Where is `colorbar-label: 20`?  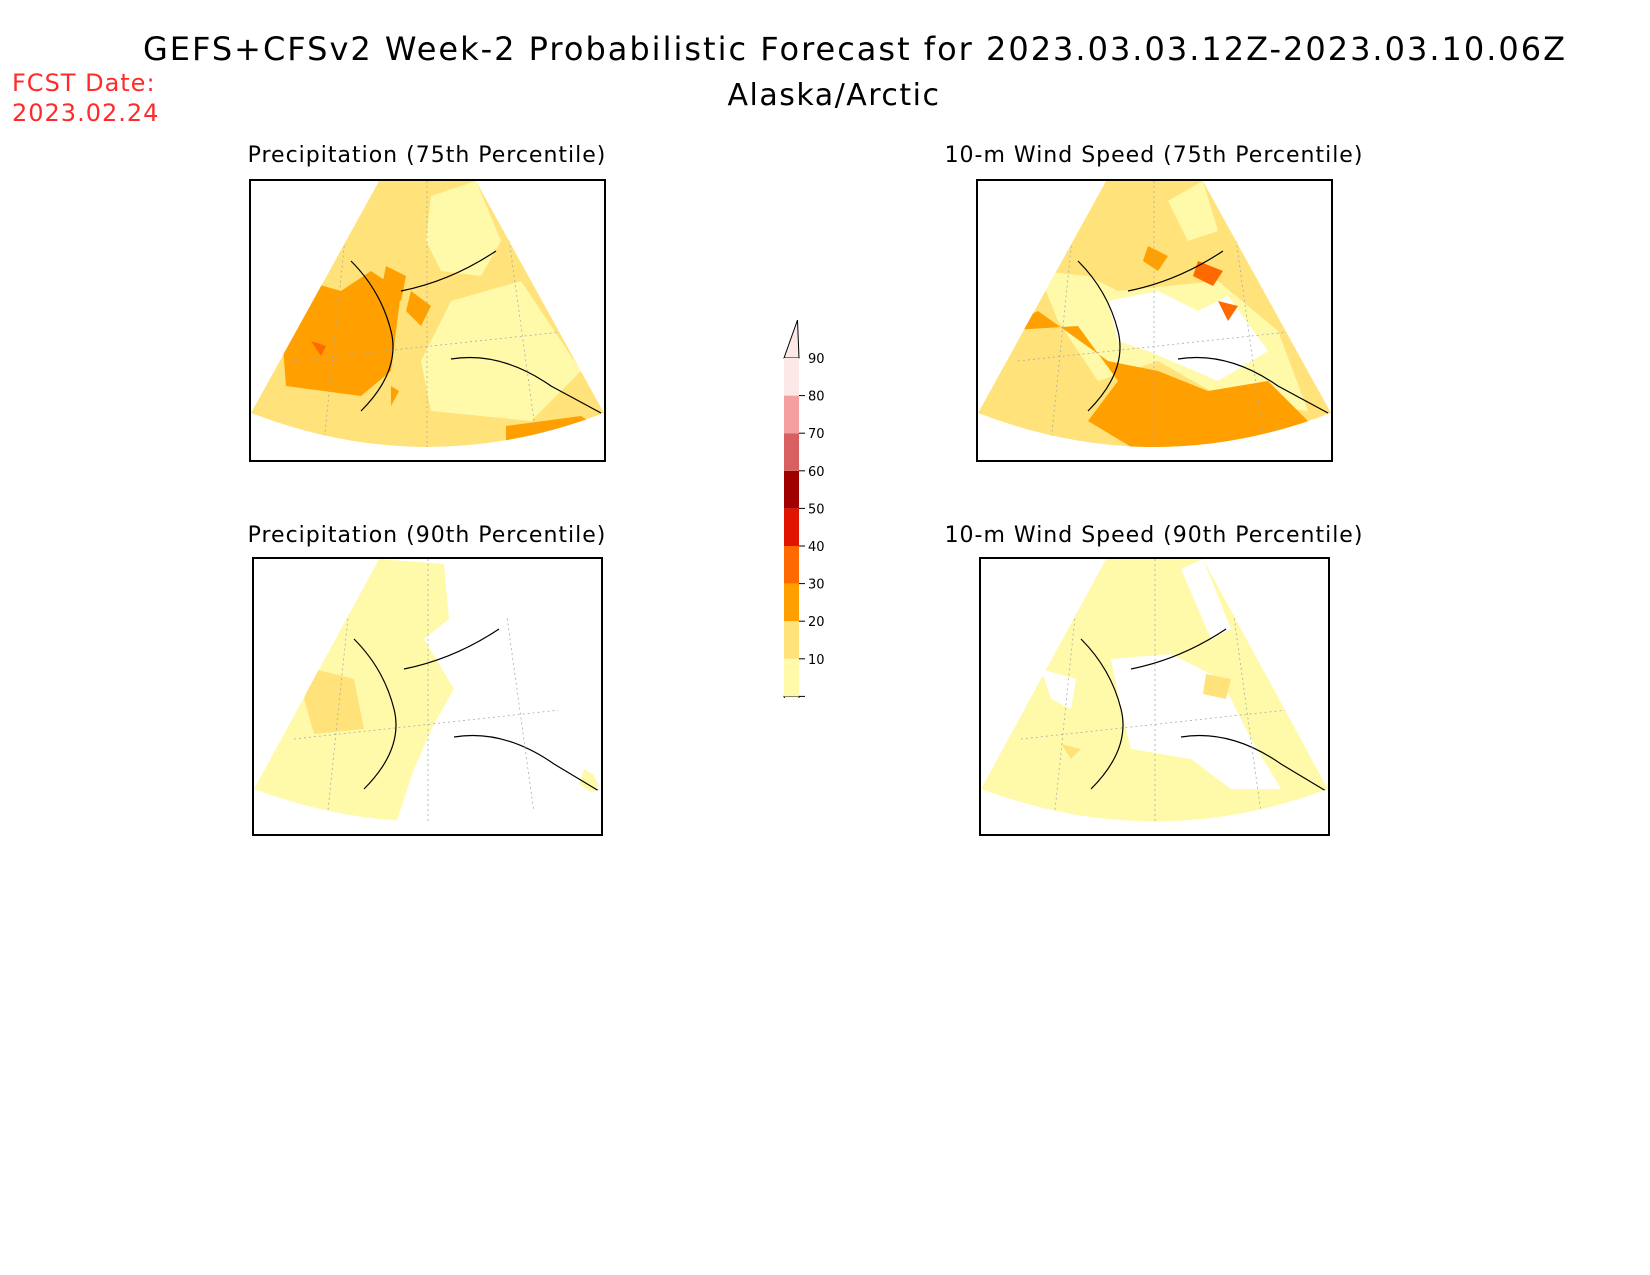
colorbar-label: 20 is located at coordinates (816, 622).